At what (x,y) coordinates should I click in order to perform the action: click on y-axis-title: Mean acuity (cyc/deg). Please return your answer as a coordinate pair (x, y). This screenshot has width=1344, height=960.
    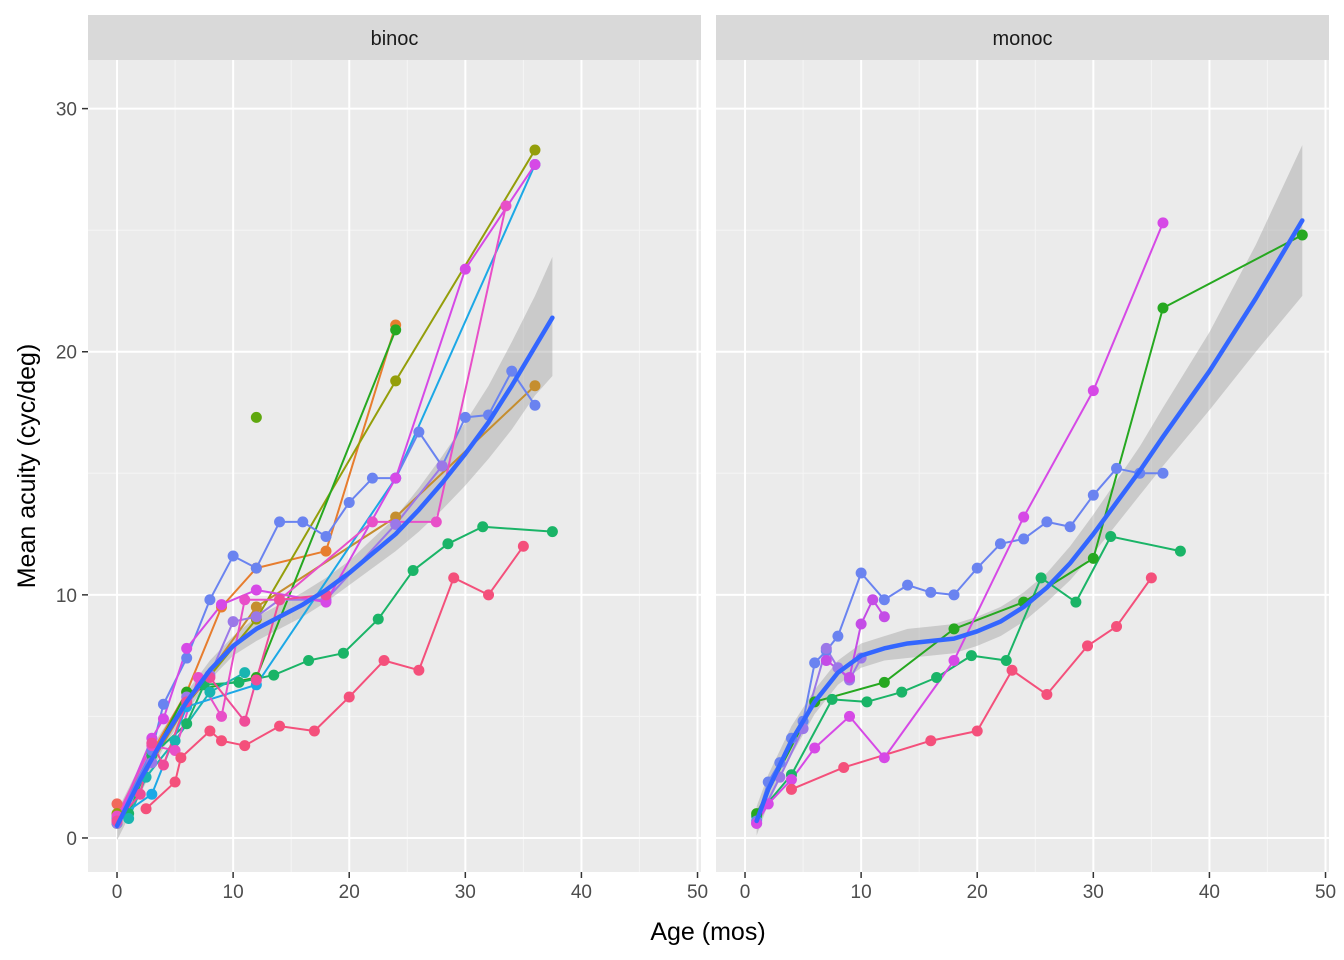
    Looking at the image, I should click on (27, 466).